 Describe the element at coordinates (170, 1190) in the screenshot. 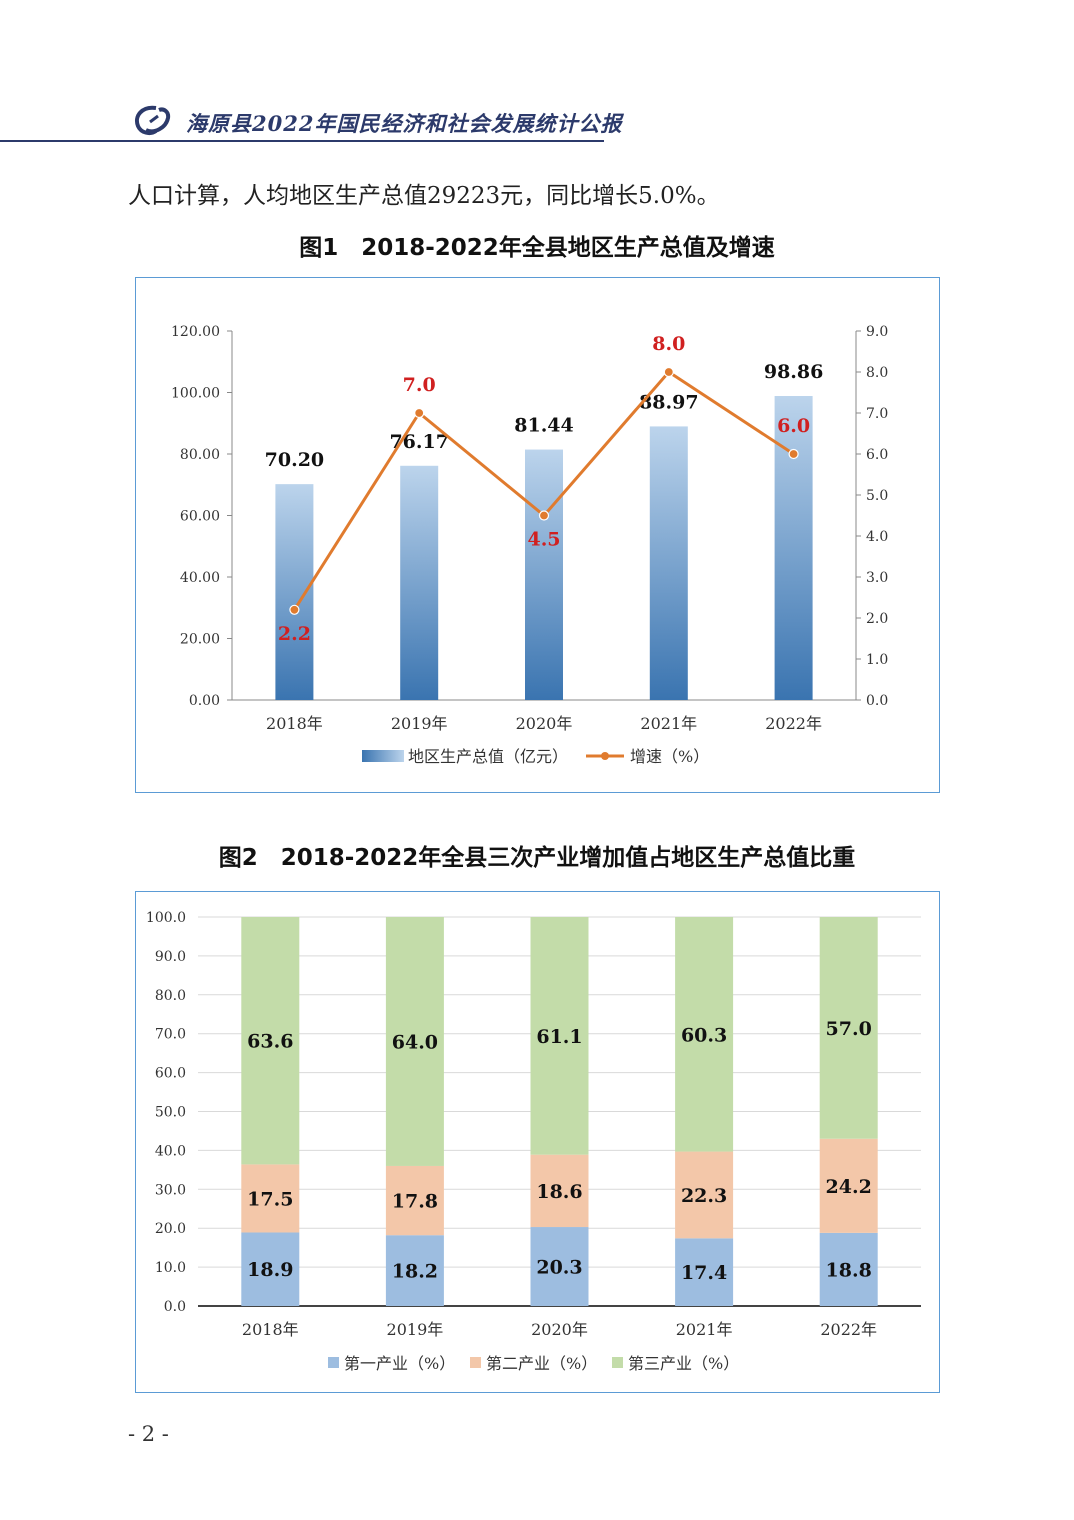

I see `y-tick-label: 30.0` at that location.